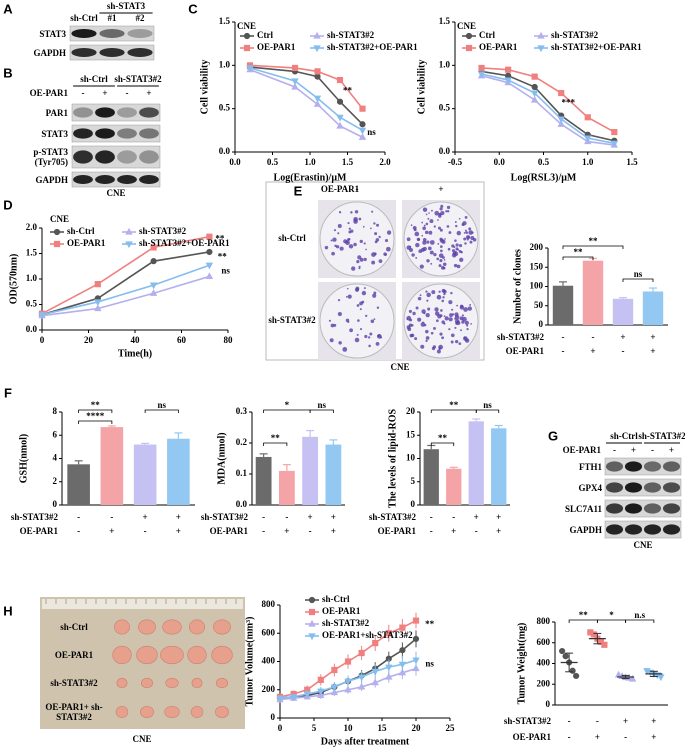 This screenshot has height=750, width=685. What do you see at coordinates (583, 508) in the screenshot?
I see `row-label: SLC7A11` at bounding box center [583, 508].